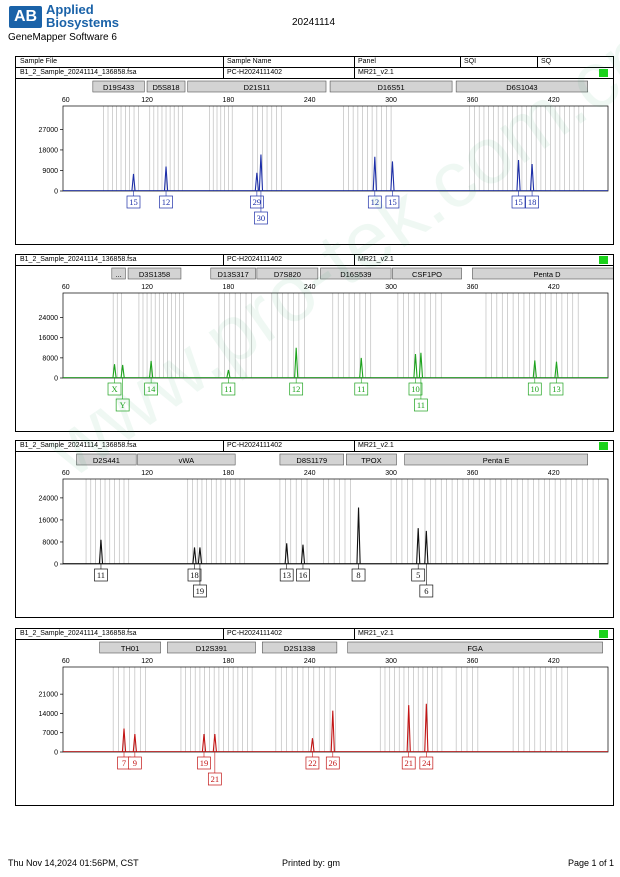  What do you see at coordinates (521, 87) in the screenshot?
I see `marker-label: D6S1043` at bounding box center [521, 87].